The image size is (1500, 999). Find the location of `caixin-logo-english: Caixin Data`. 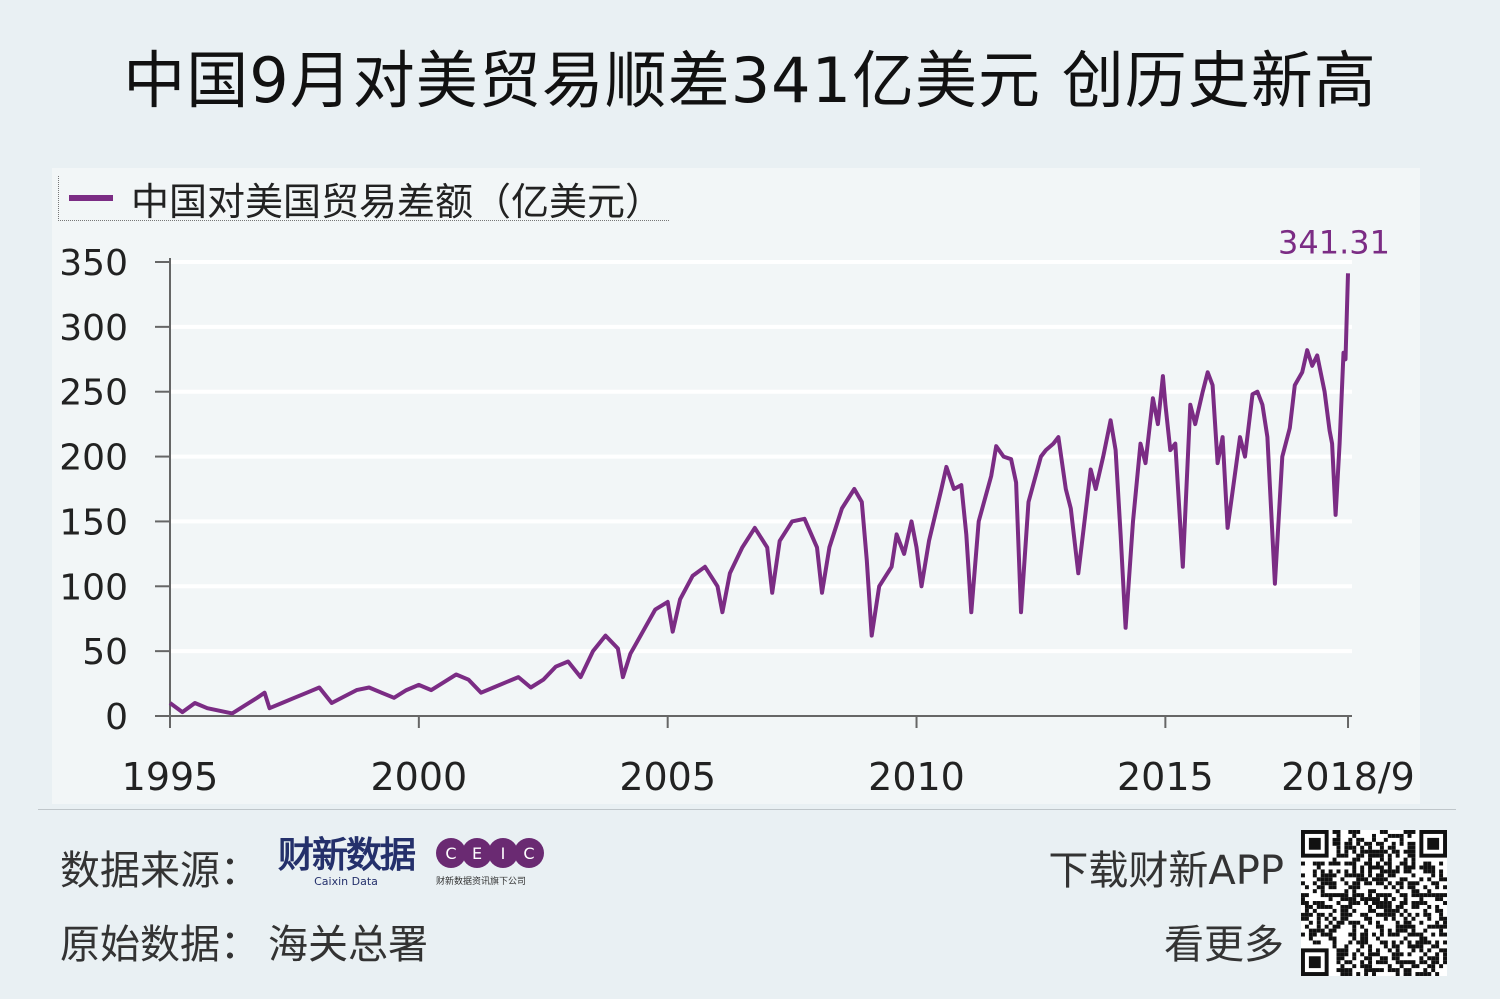

caixin-logo-english: Caixin Data is located at coordinates (346, 881).